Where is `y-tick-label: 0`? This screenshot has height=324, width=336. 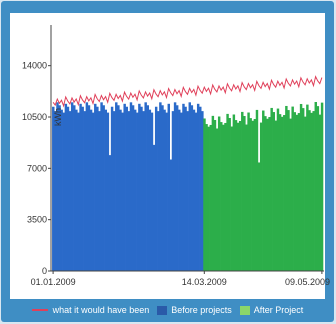
y-tick-label: 0 is located at coordinates (44, 271).